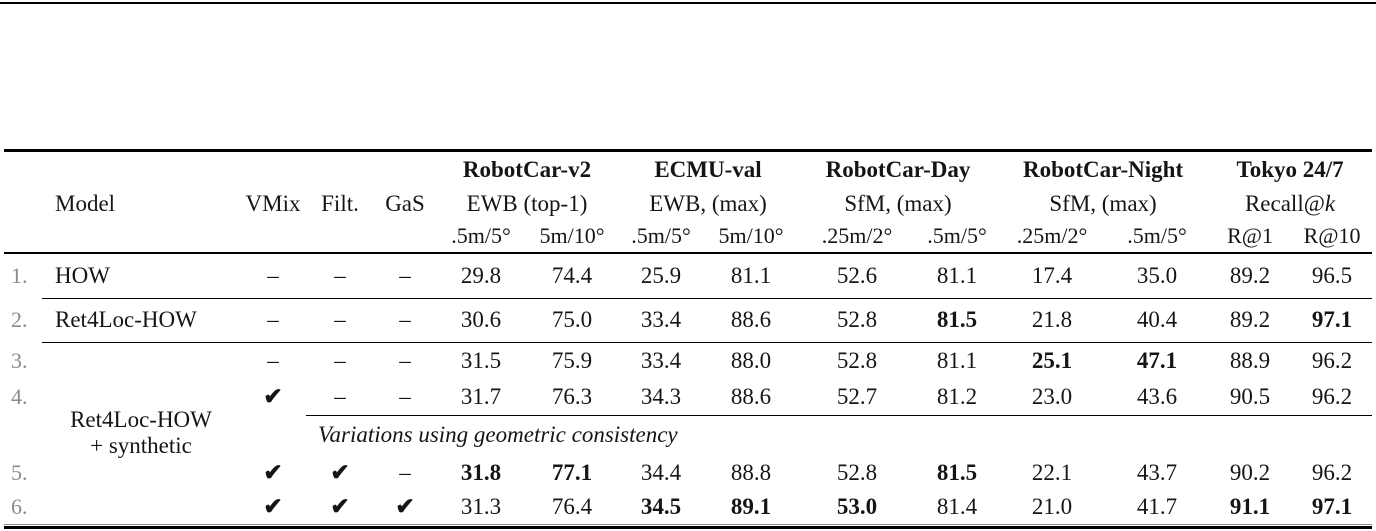  What do you see at coordinates (661, 396) in the screenshot?
I see `metric-value: 34.3` at bounding box center [661, 396].